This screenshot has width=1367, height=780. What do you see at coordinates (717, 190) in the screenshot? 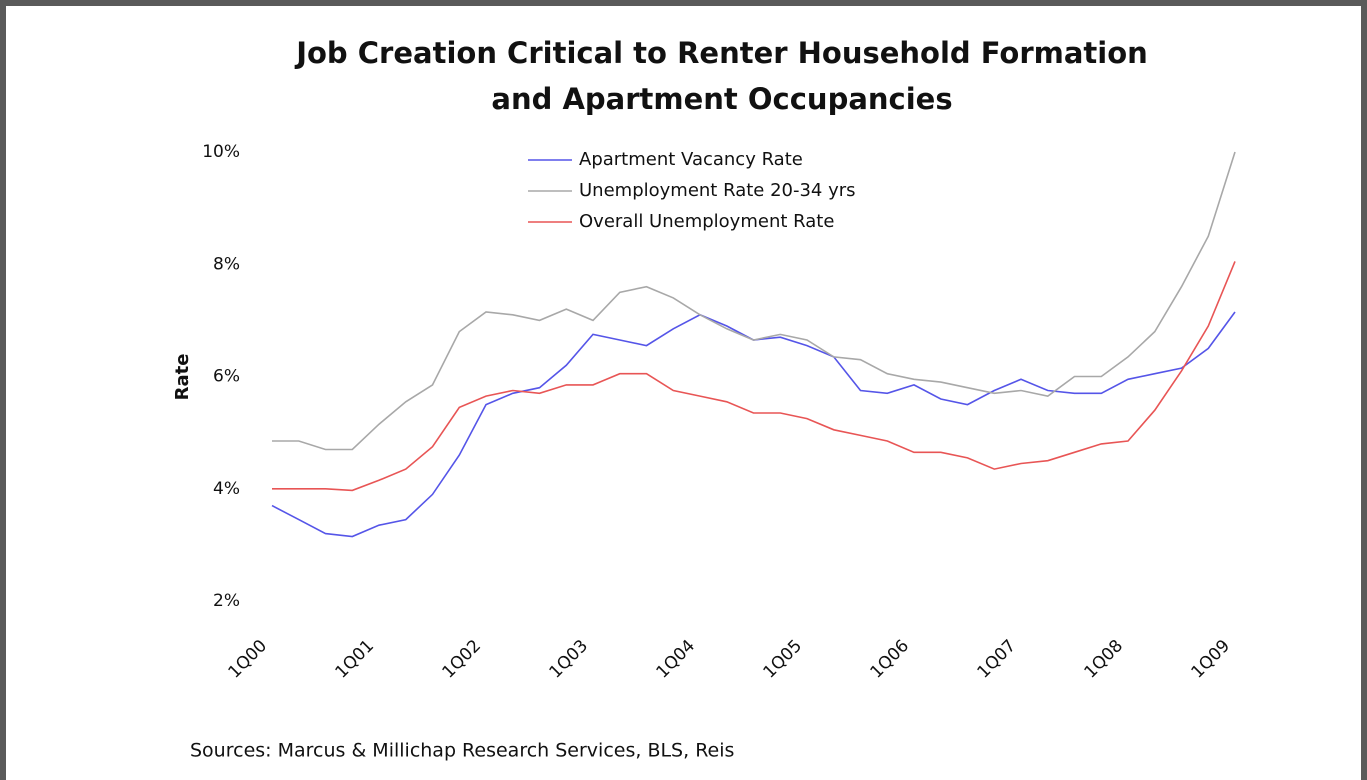
I see `legend-label: Unemployment Rate 20-34 yrs` at bounding box center [717, 190].